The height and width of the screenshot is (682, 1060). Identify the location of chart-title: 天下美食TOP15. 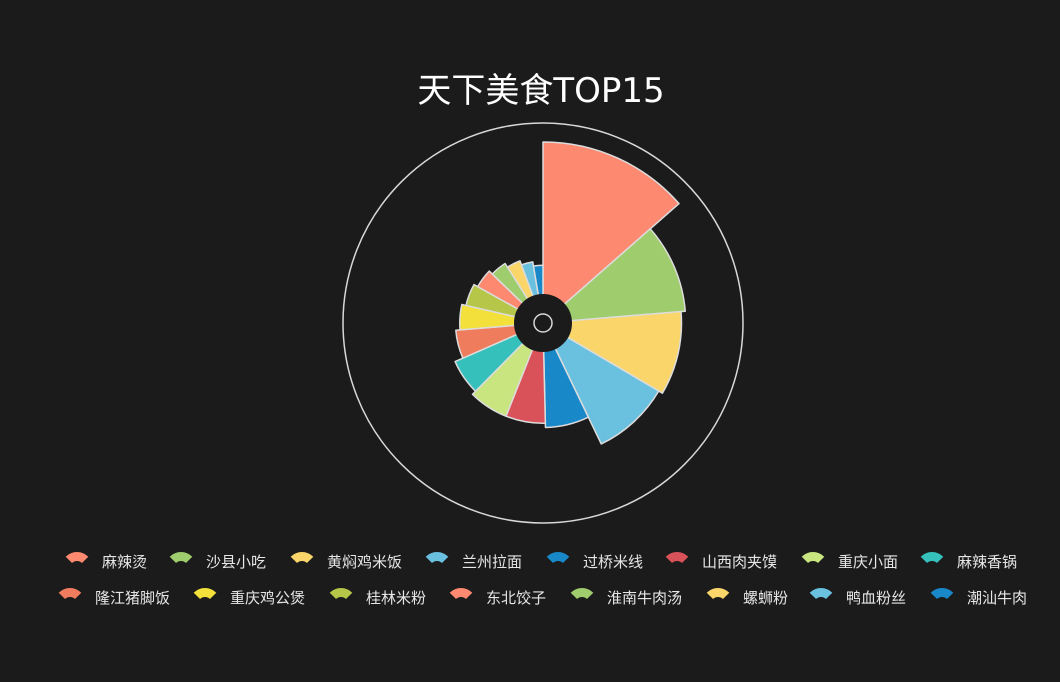
(540, 91).